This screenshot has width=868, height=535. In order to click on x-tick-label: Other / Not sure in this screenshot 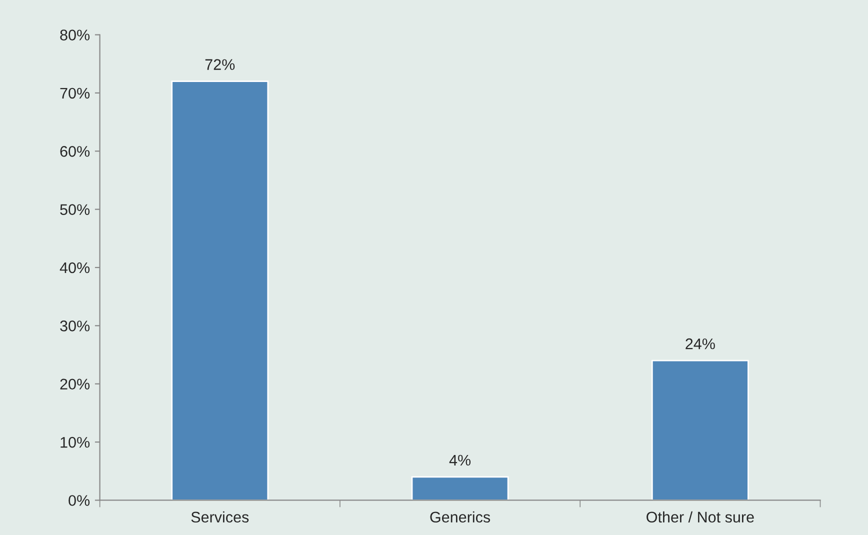, I will do `click(700, 517)`.